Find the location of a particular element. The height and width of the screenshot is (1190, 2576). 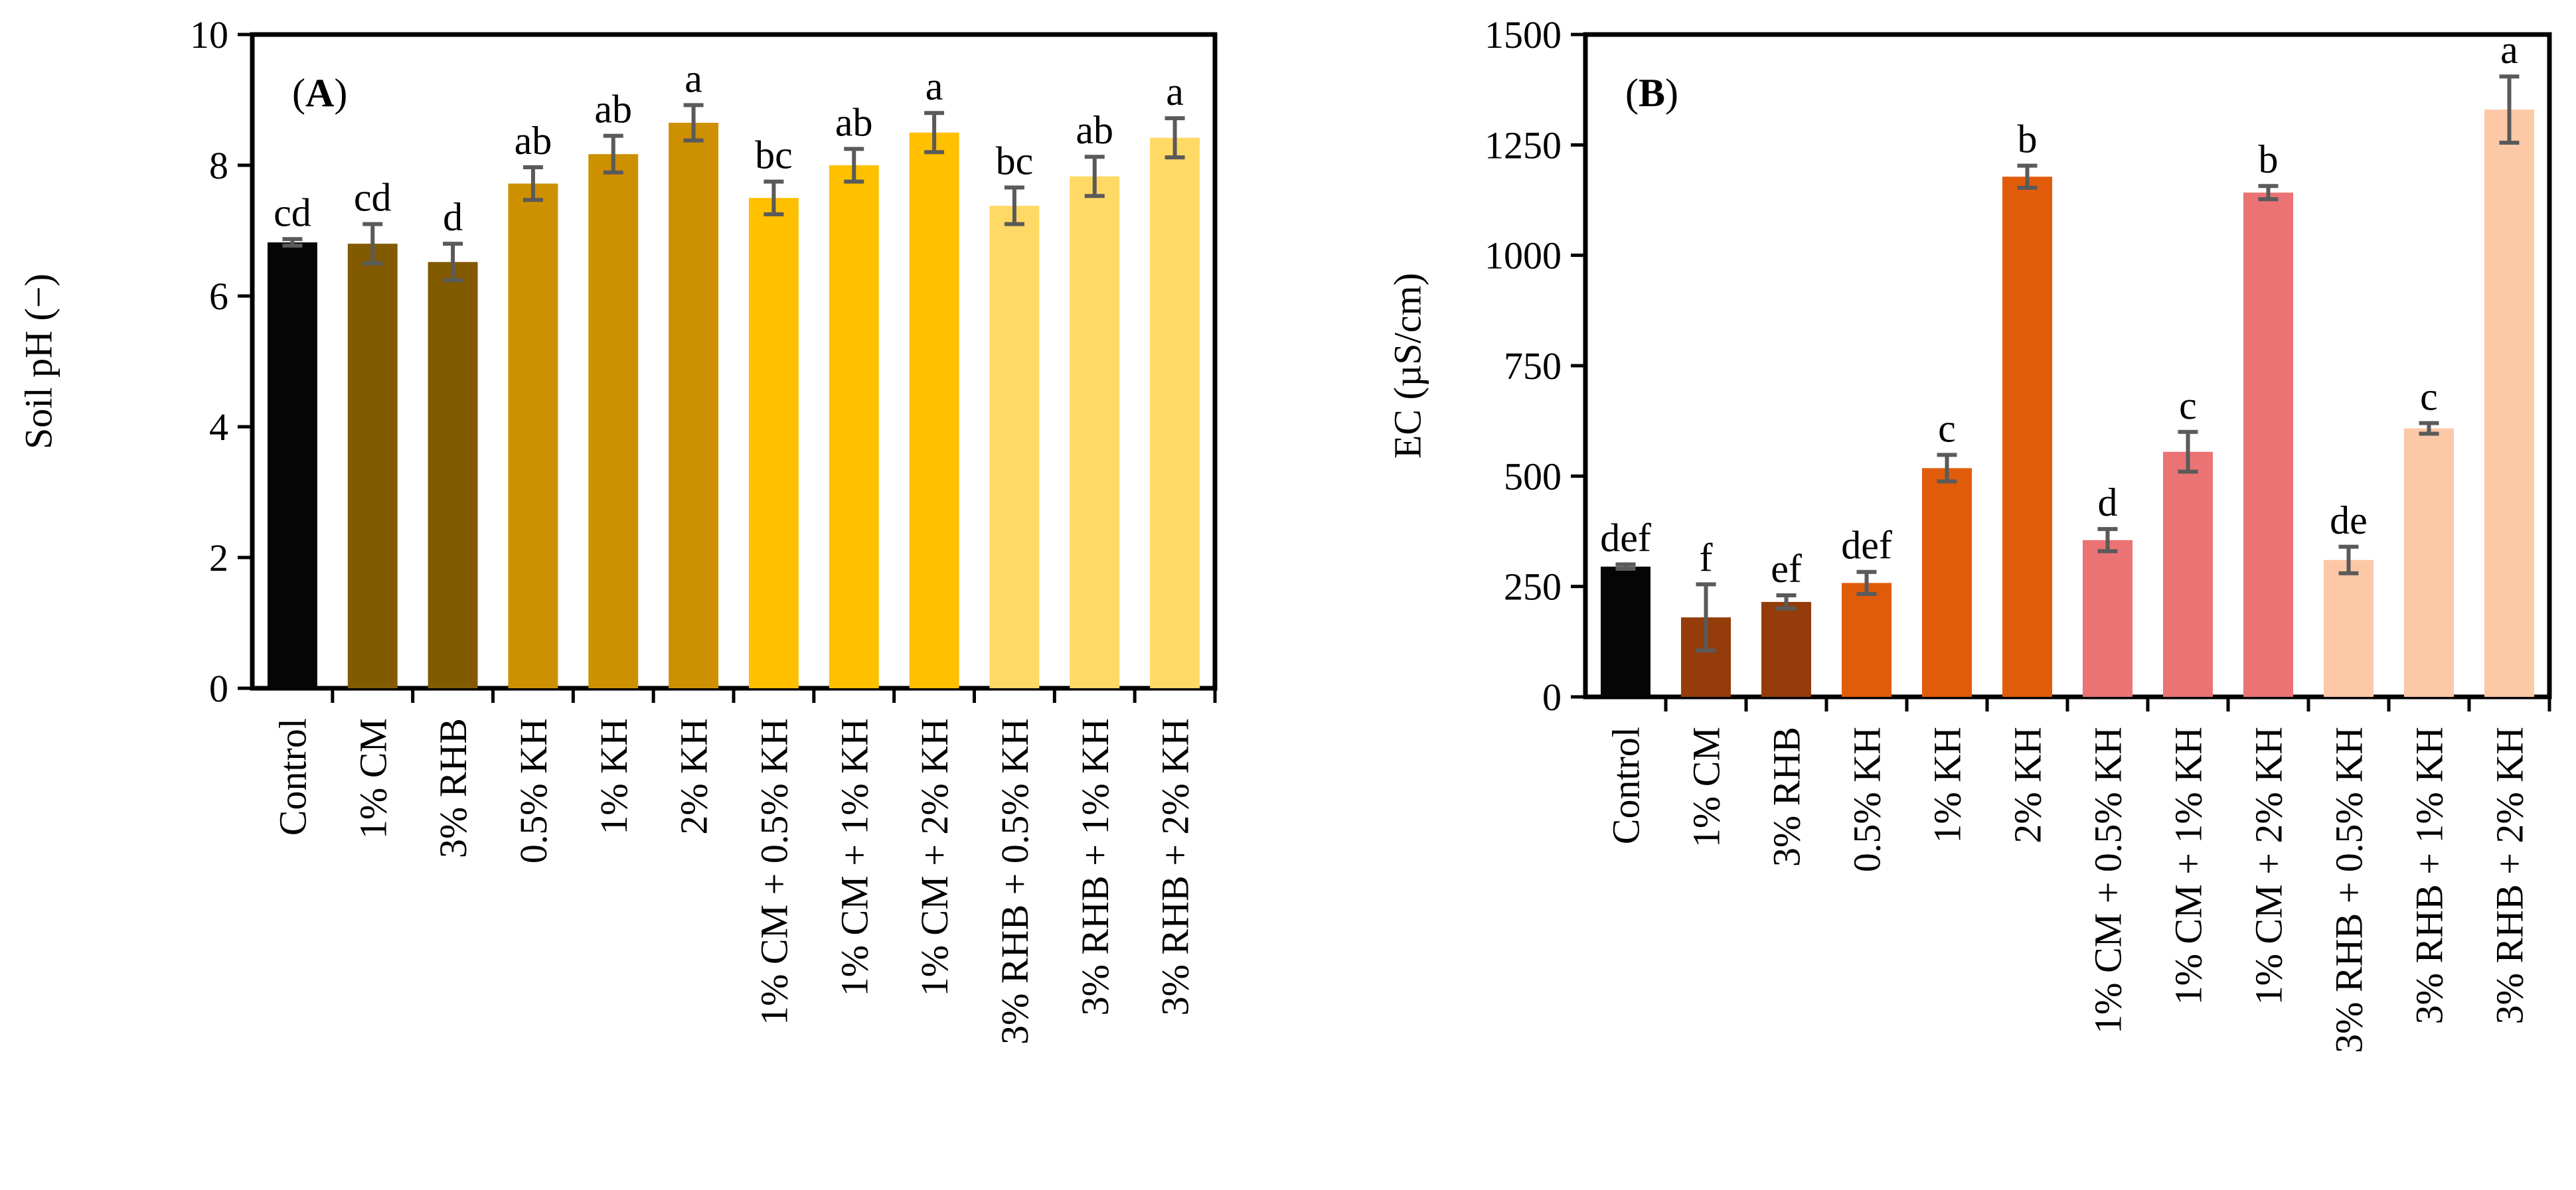

significance-label-7: d is located at coordinates (2108, 502).